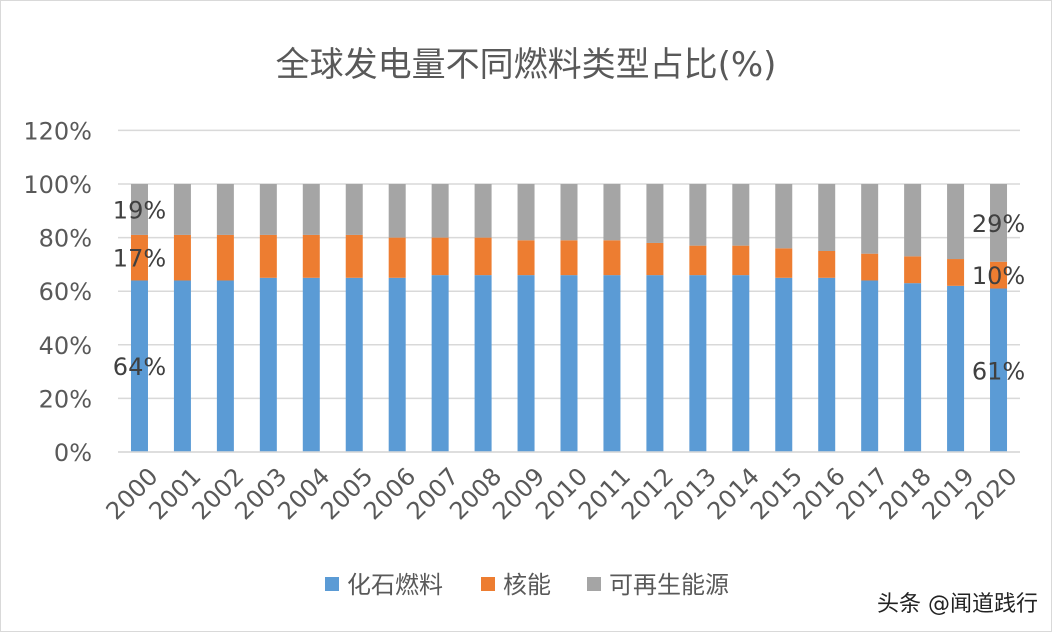  What do you see at coordinates (73, 453) in the screenshot?
I see `y-tick-label: 0%` at bounding box center [73, 453].